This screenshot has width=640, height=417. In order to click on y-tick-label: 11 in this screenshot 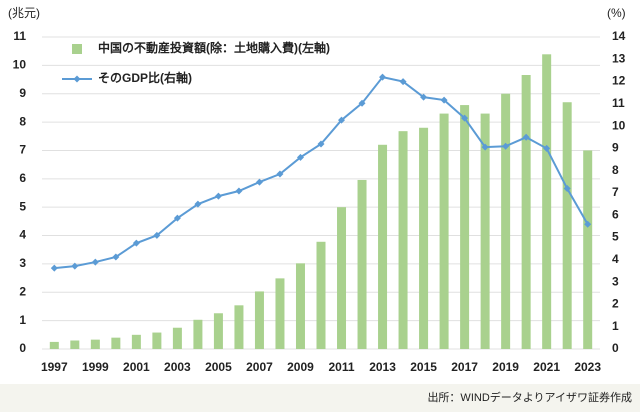, I will do `click(19, 36)`.